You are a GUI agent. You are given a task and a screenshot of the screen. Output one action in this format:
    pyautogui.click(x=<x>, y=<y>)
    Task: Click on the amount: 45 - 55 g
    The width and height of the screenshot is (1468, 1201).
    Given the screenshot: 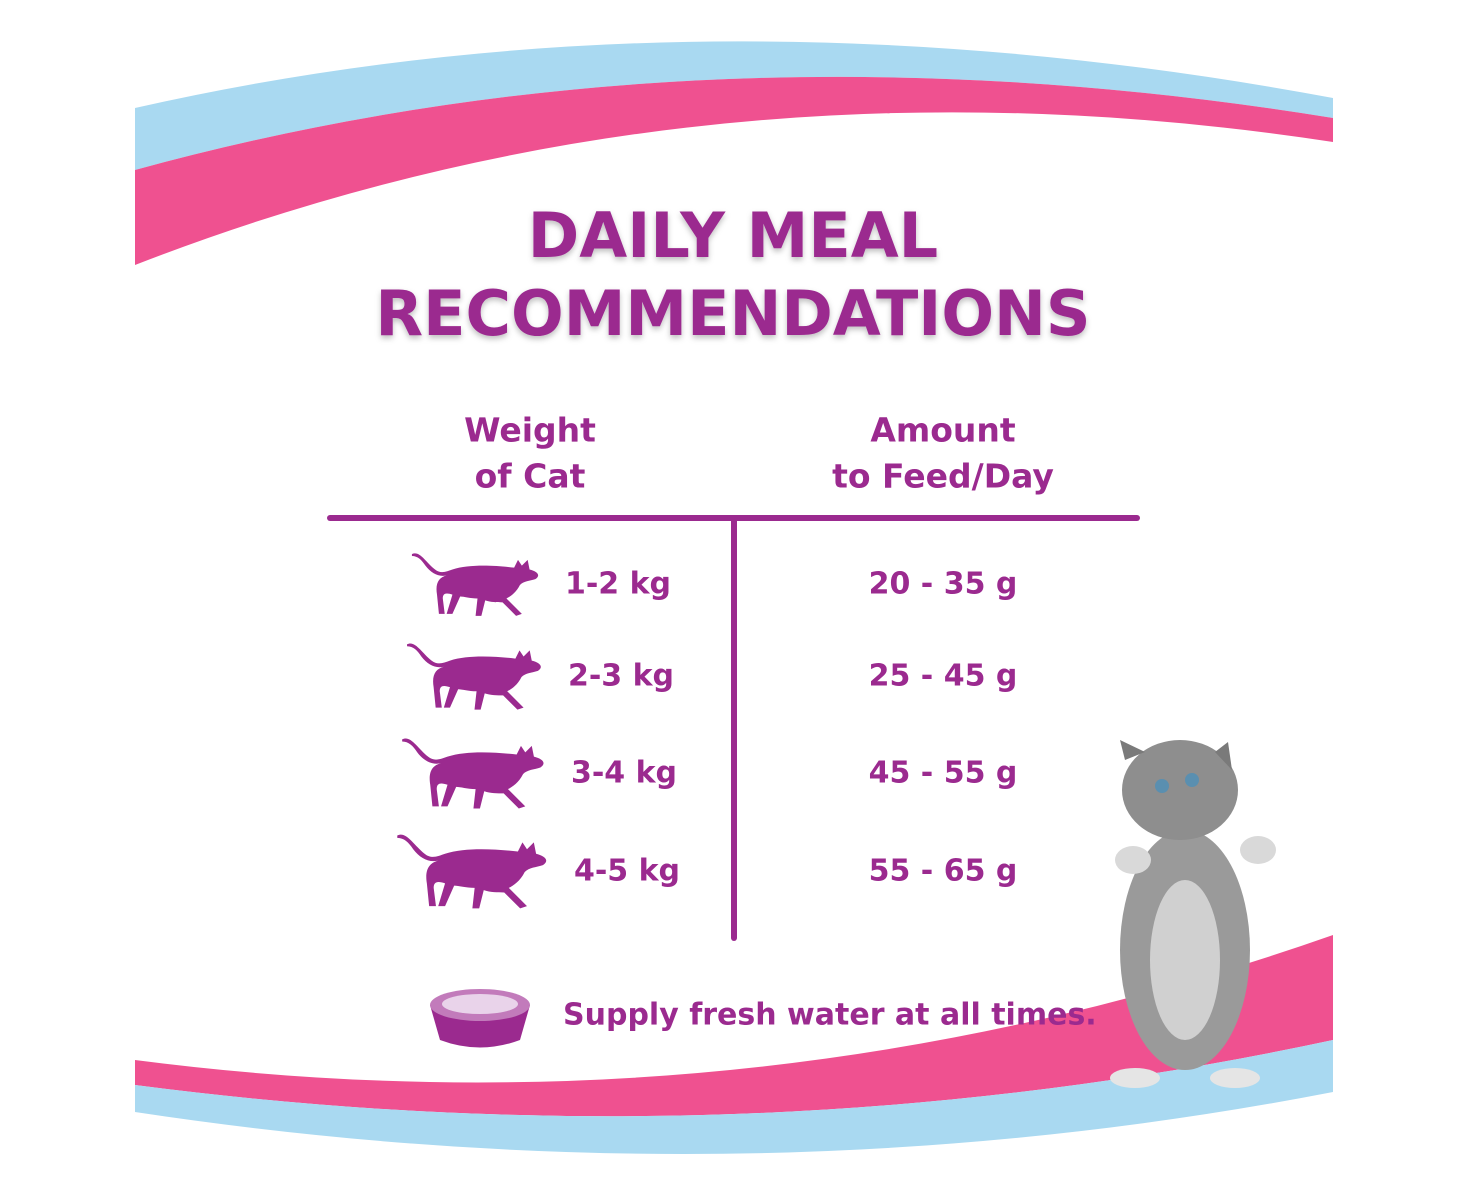 What is the action you would take?
    pyautogui.click(x=943, y=773)
    